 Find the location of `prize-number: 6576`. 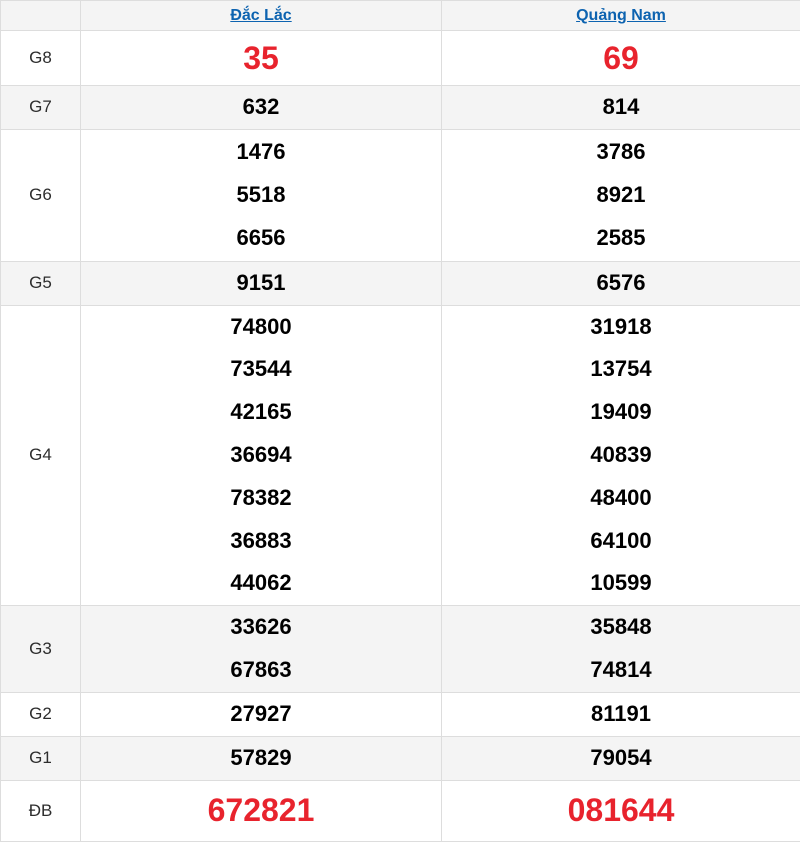

prize-number: 6576 is located at coordinates (621, 283).